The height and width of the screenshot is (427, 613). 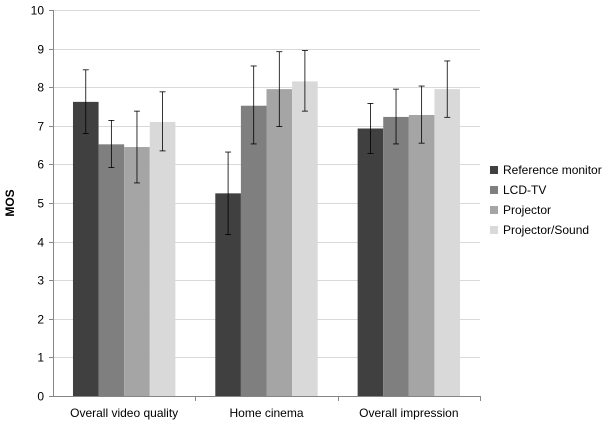 What do you see at coordinates (40, 127) in the screenshot?
I see `y-tick-label: 7` at bounding box center [40, 127].